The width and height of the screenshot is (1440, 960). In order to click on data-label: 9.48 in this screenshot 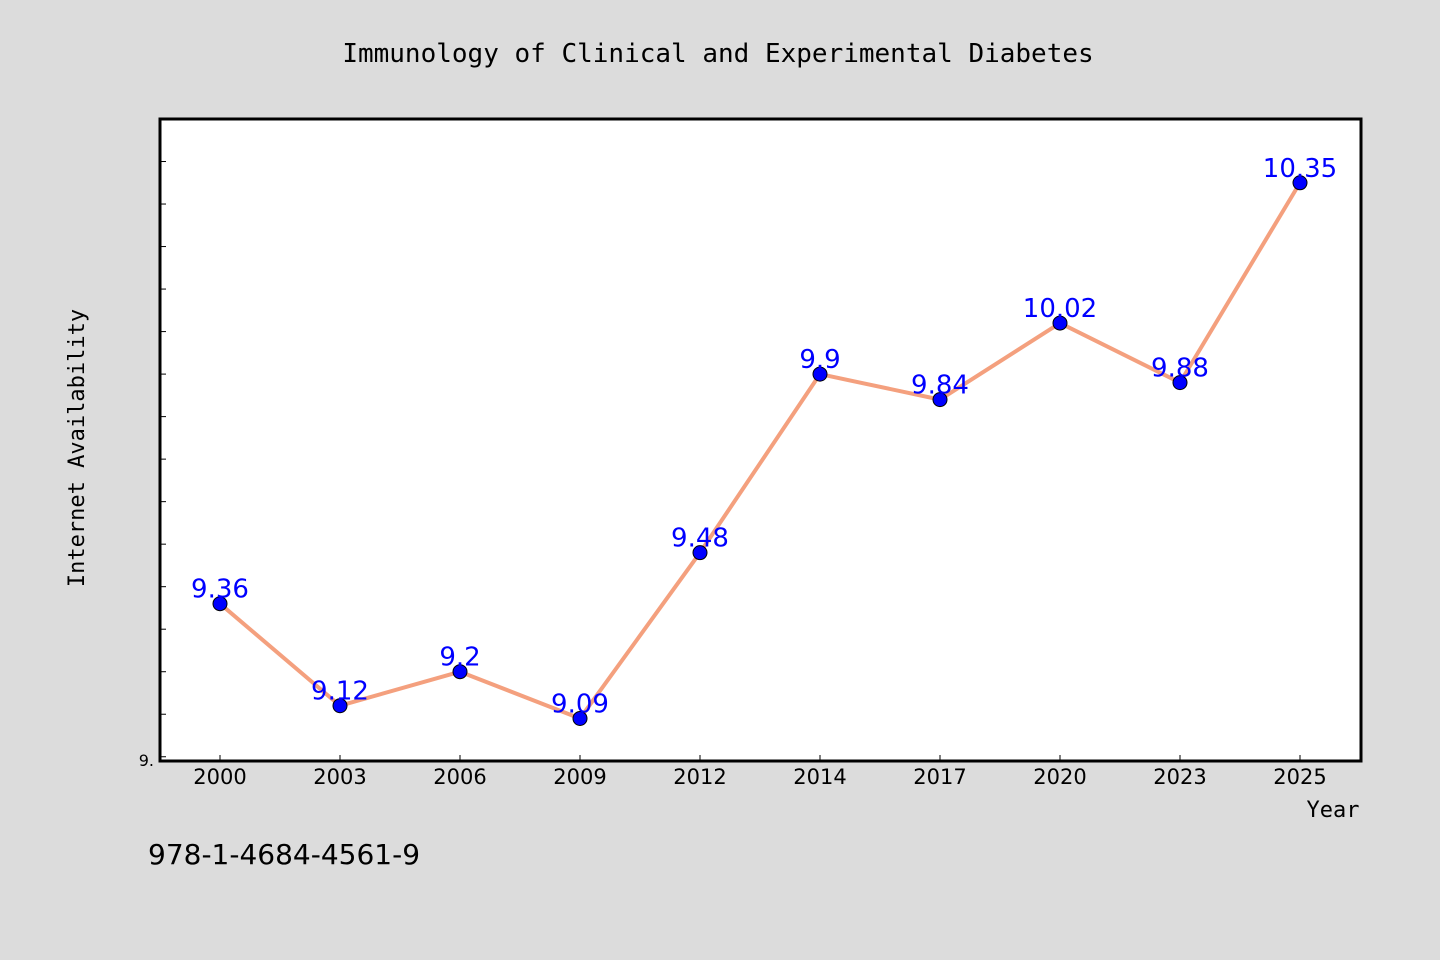, I will do `click(700, 539)`.